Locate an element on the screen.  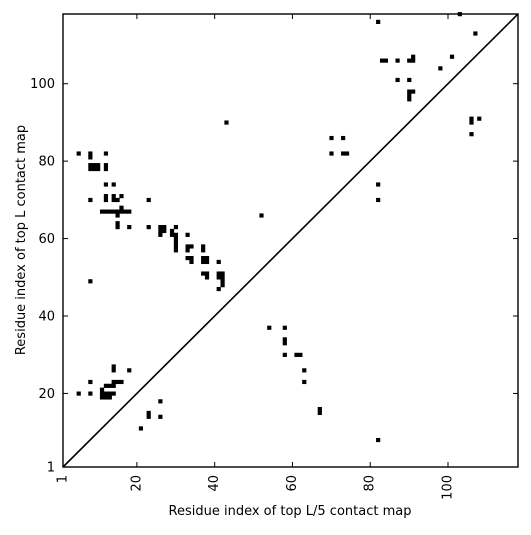
x-tick-label-4: 80 is located at coordinates (370, 483).